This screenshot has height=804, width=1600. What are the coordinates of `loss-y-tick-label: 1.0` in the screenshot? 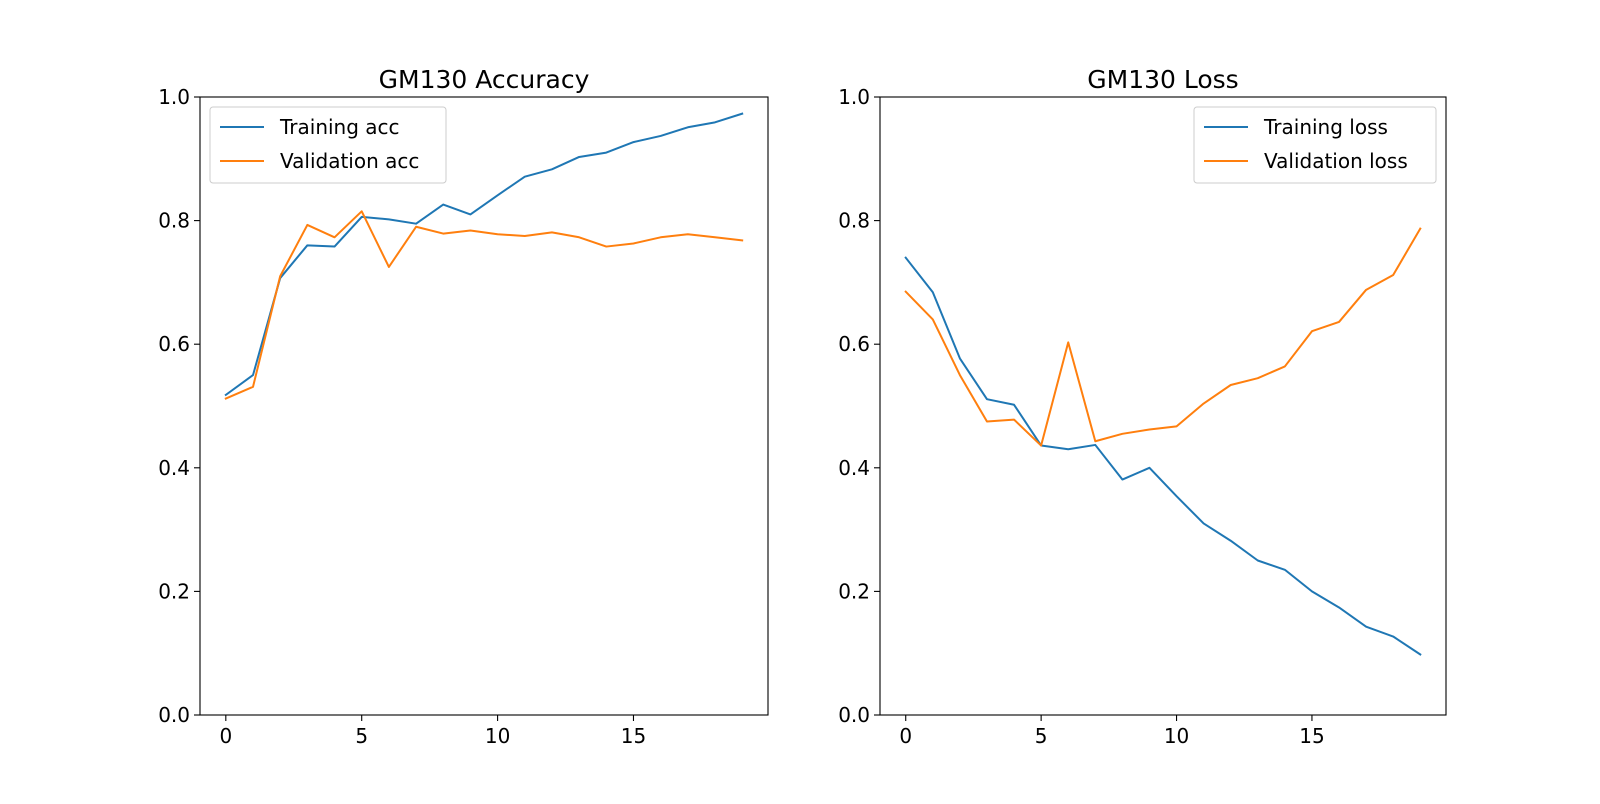 It's located at (854, 97).